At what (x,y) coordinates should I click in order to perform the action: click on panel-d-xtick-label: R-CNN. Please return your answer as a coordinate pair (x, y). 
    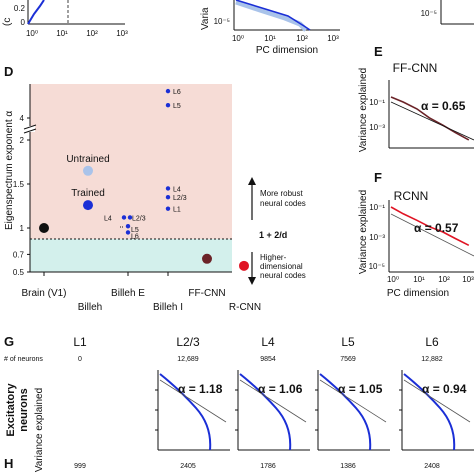
    Looking at the image, I should click on (245, 307).